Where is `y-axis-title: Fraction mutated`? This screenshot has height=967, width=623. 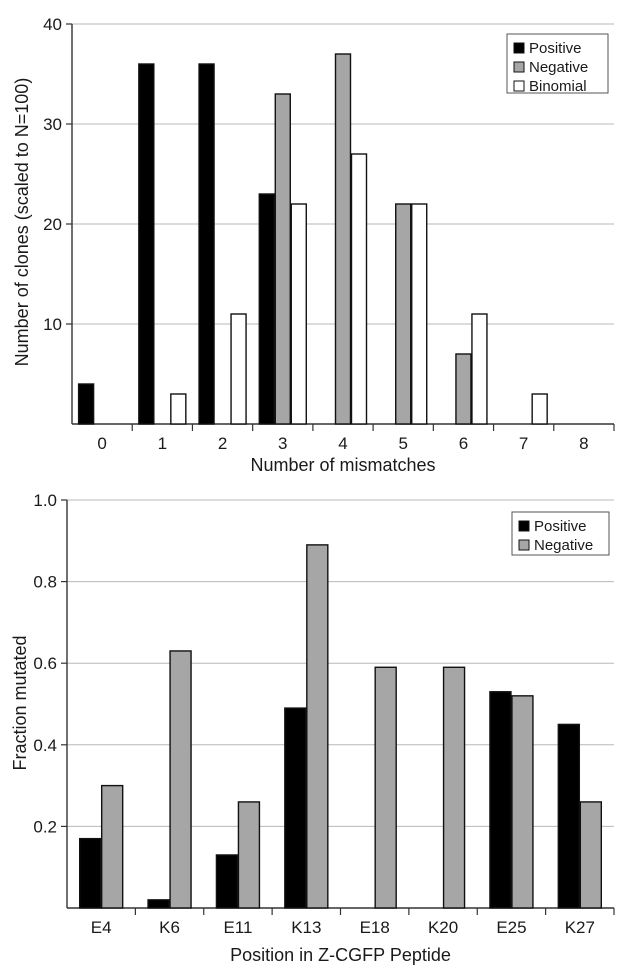
y-axis-title: Fraction mutated is located at coordinates (20, 702).